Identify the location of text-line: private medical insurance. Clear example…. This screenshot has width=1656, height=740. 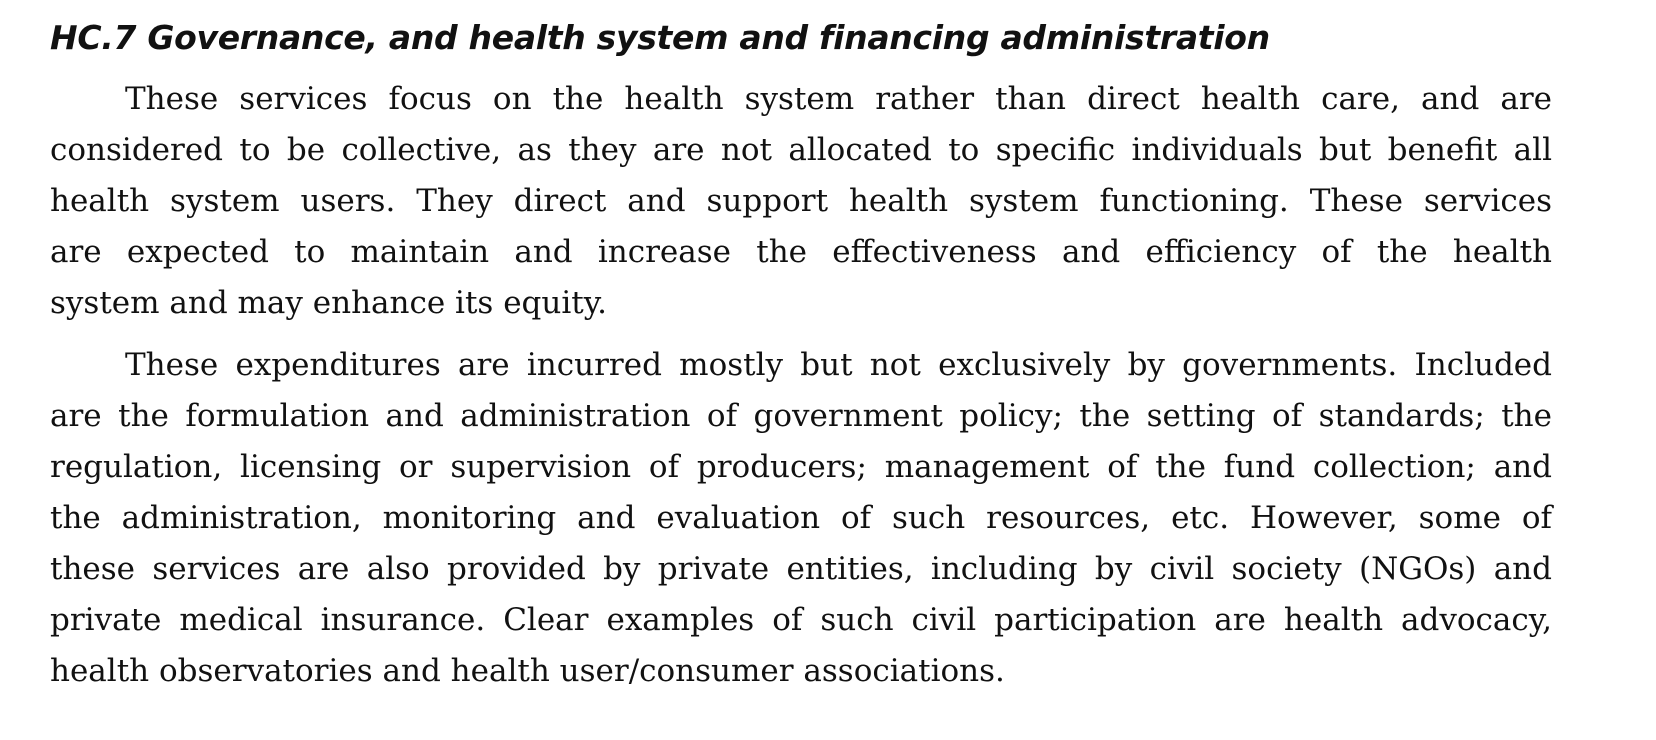
(801, 620).